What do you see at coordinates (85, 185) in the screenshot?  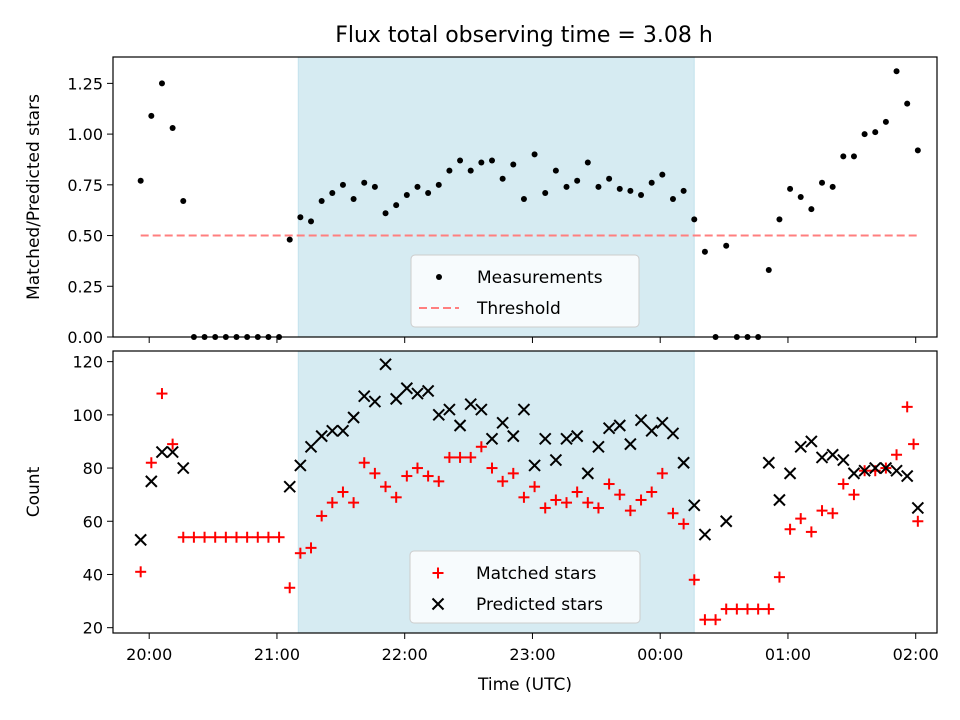 I see `y-tick-label: 0.75` at bounding box center [85, 185].